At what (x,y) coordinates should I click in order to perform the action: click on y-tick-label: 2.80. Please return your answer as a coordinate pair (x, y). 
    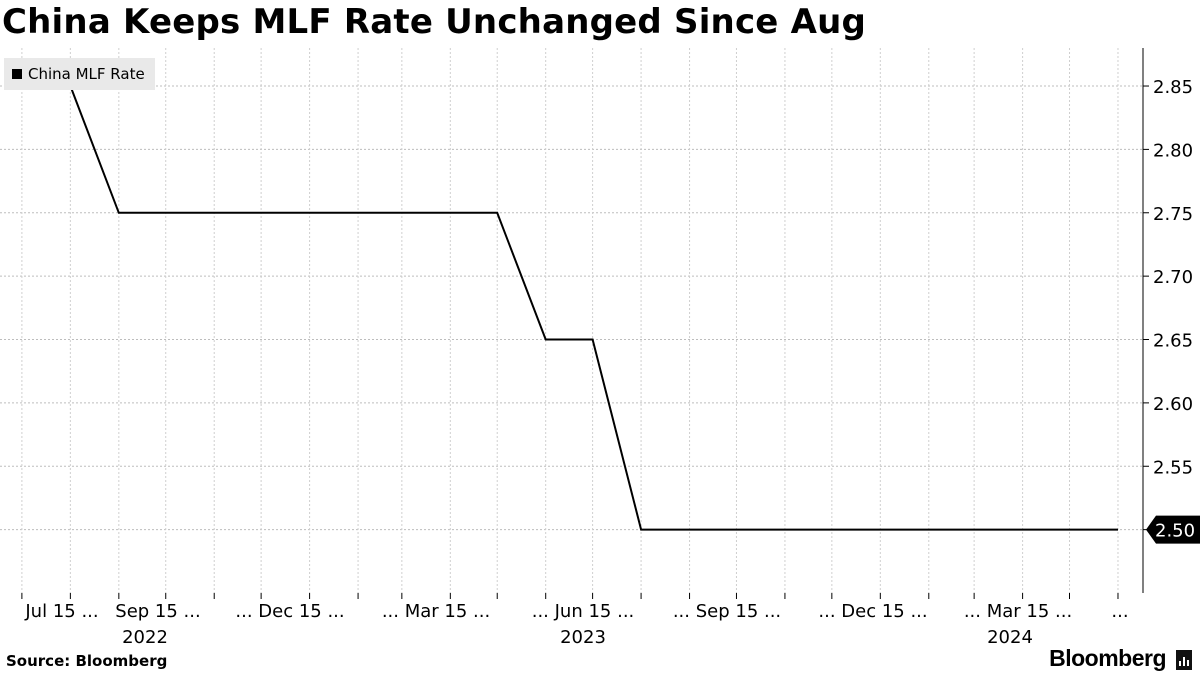
    Looking at the image, I should click on (1173, 150).